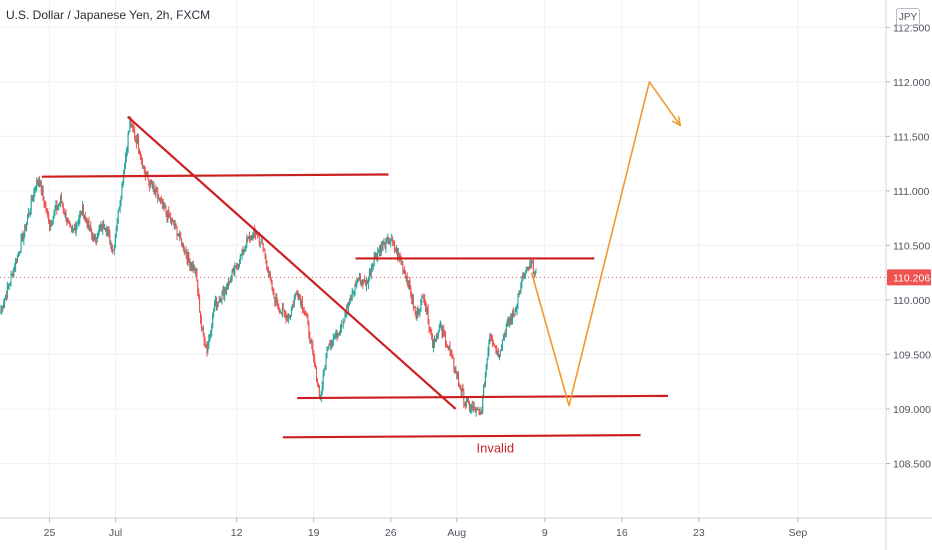 This screenshot has height=550, width=932. I want to click on last-price-label: 110.206, so click(911, 278).